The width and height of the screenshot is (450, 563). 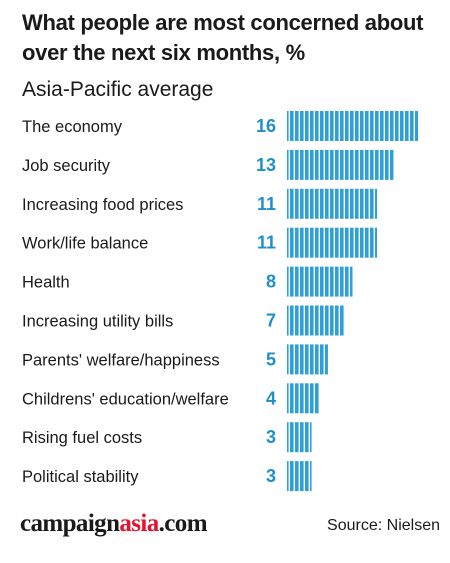 I want to click on category-label: The economy, so click(x=72, y=127).